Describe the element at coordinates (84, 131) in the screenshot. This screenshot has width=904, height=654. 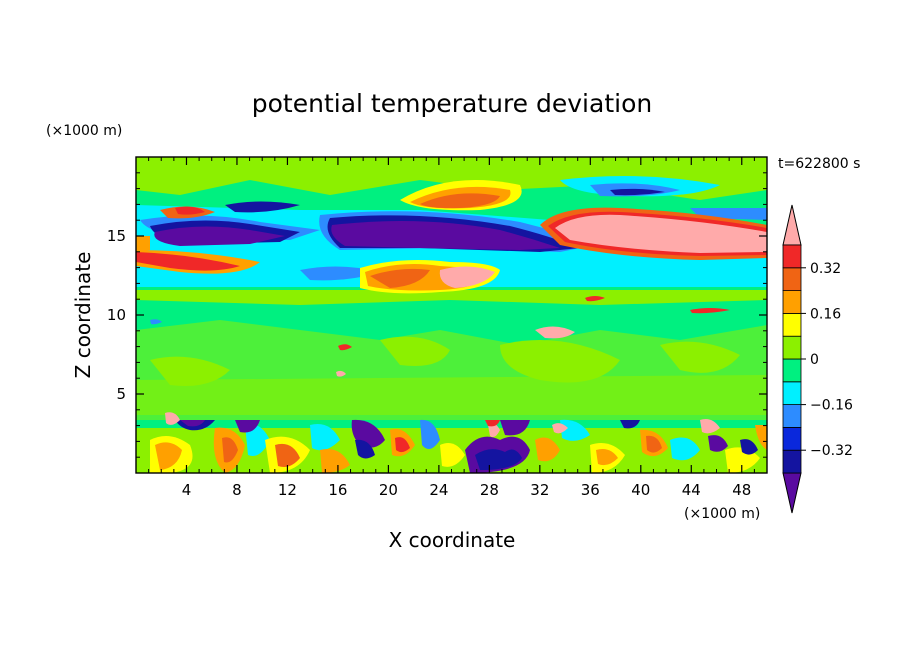
I see `y-unit-label: (×1000 m)` at that location.